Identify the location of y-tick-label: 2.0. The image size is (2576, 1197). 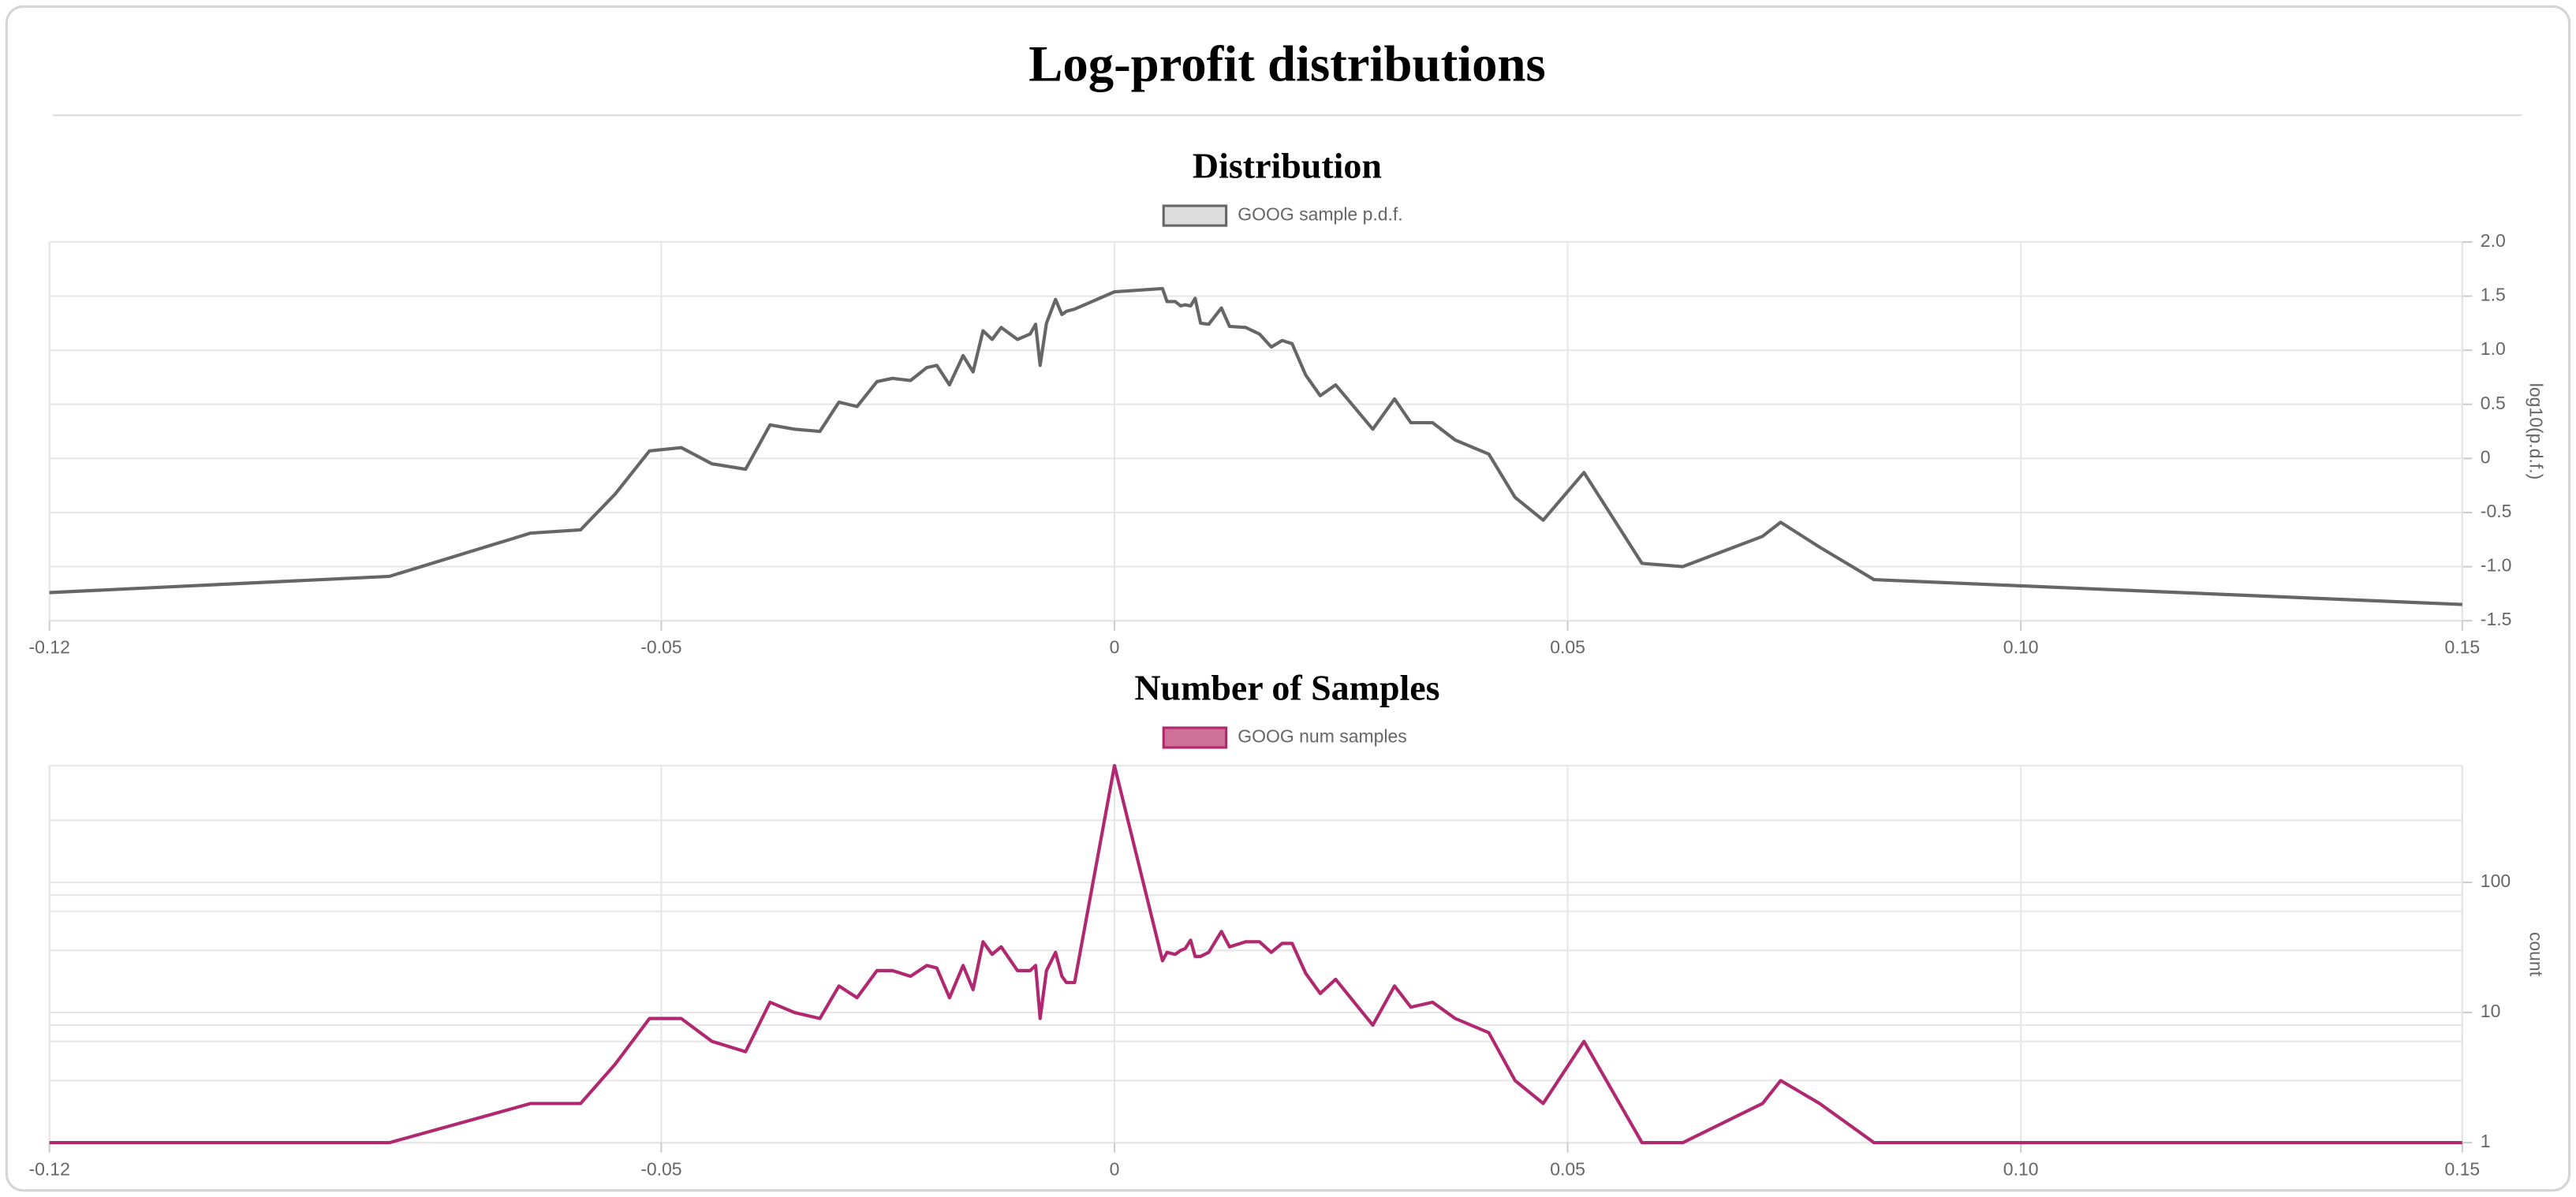
(2493, 240).